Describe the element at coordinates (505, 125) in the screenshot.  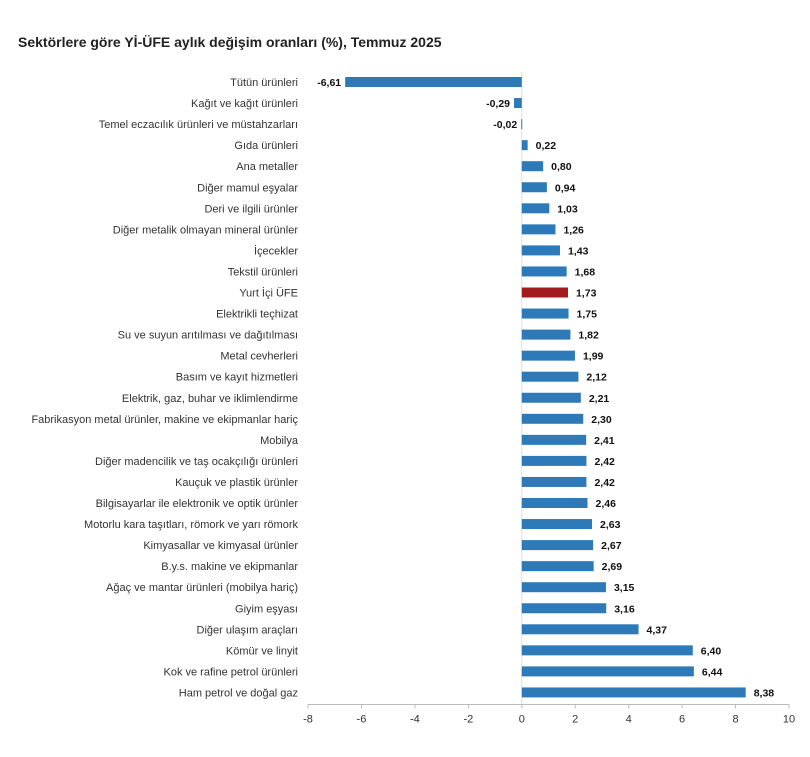
I see `value-label: -0,02` at that location.